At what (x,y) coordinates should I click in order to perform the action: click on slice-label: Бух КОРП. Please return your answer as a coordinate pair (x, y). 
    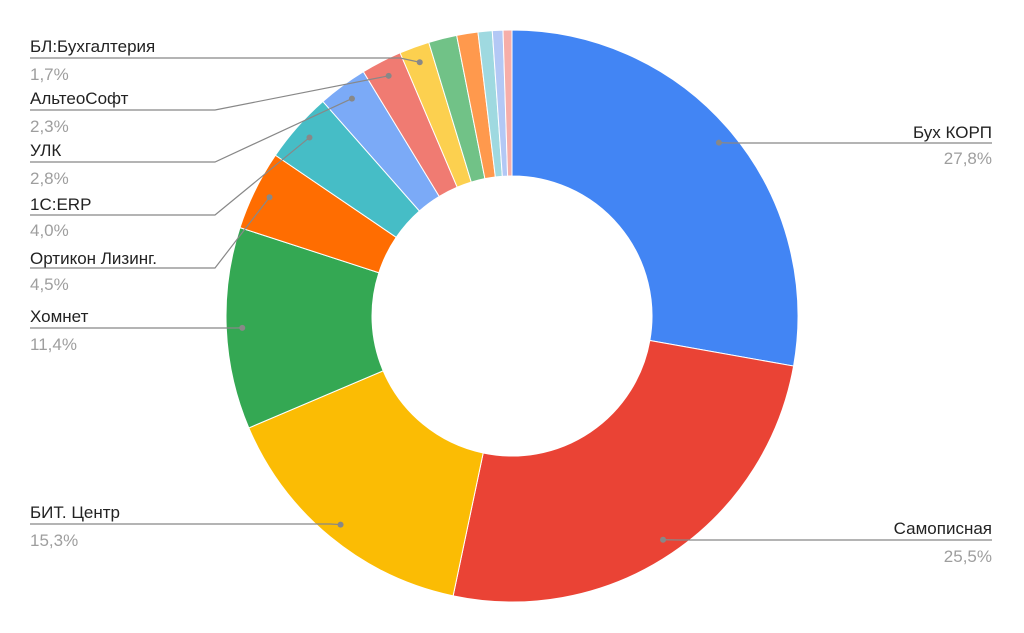
    Looking at the image, I should click on (952, 132).